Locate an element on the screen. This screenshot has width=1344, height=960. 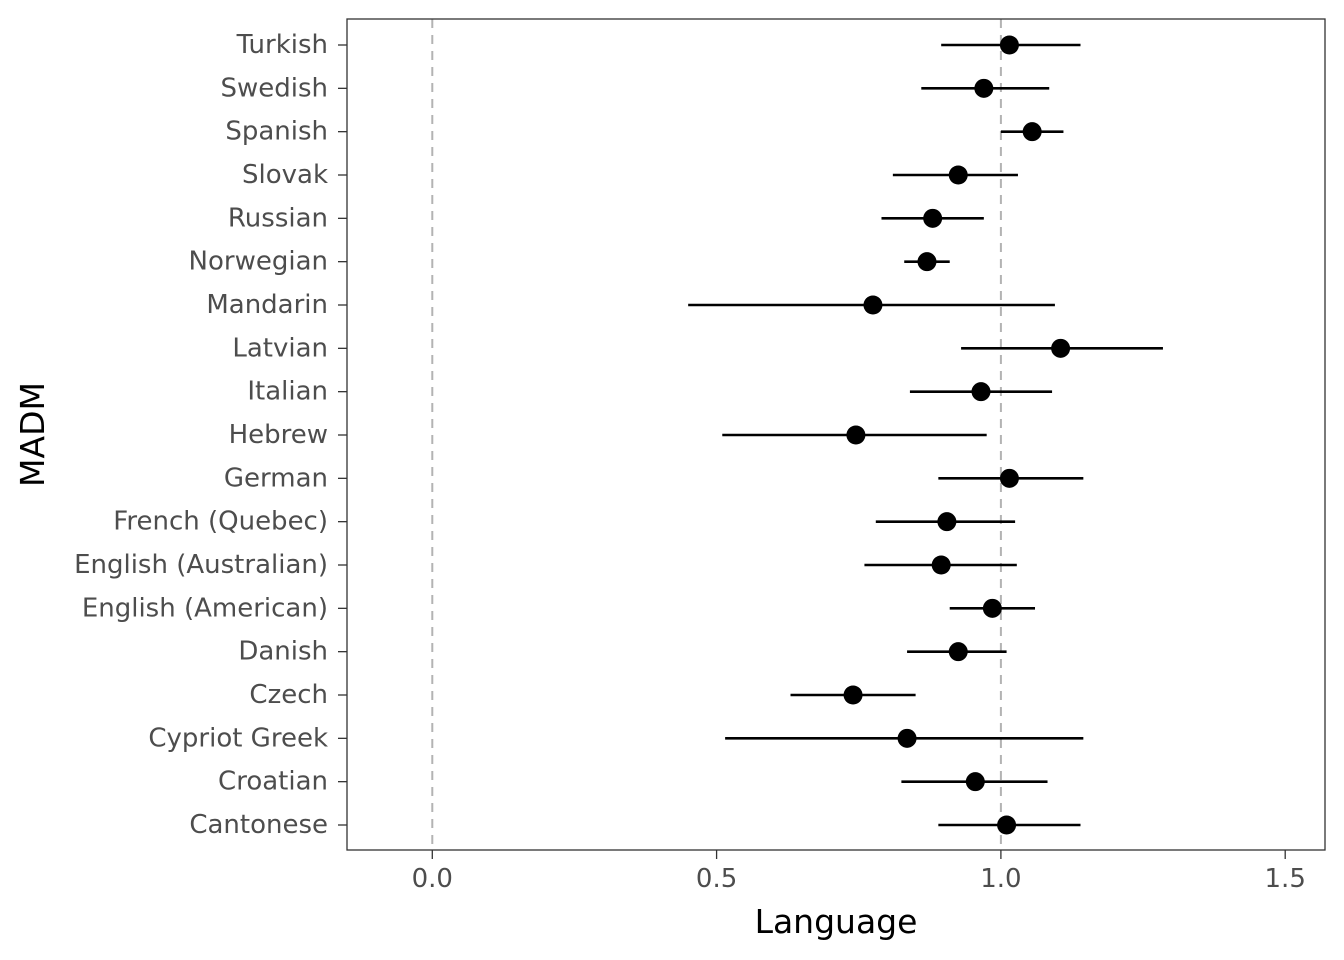
y-tick-label: French (Quebec) is located at coordinates (220, 522).